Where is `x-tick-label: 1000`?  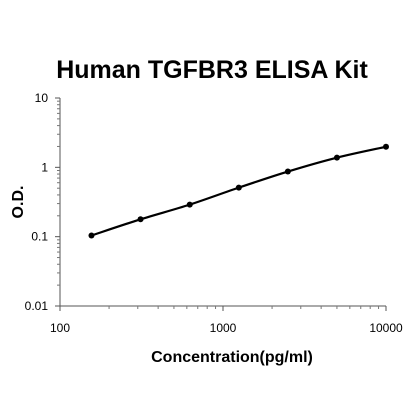
x-tick-label: 1000 is located at coordinates (223, 328).